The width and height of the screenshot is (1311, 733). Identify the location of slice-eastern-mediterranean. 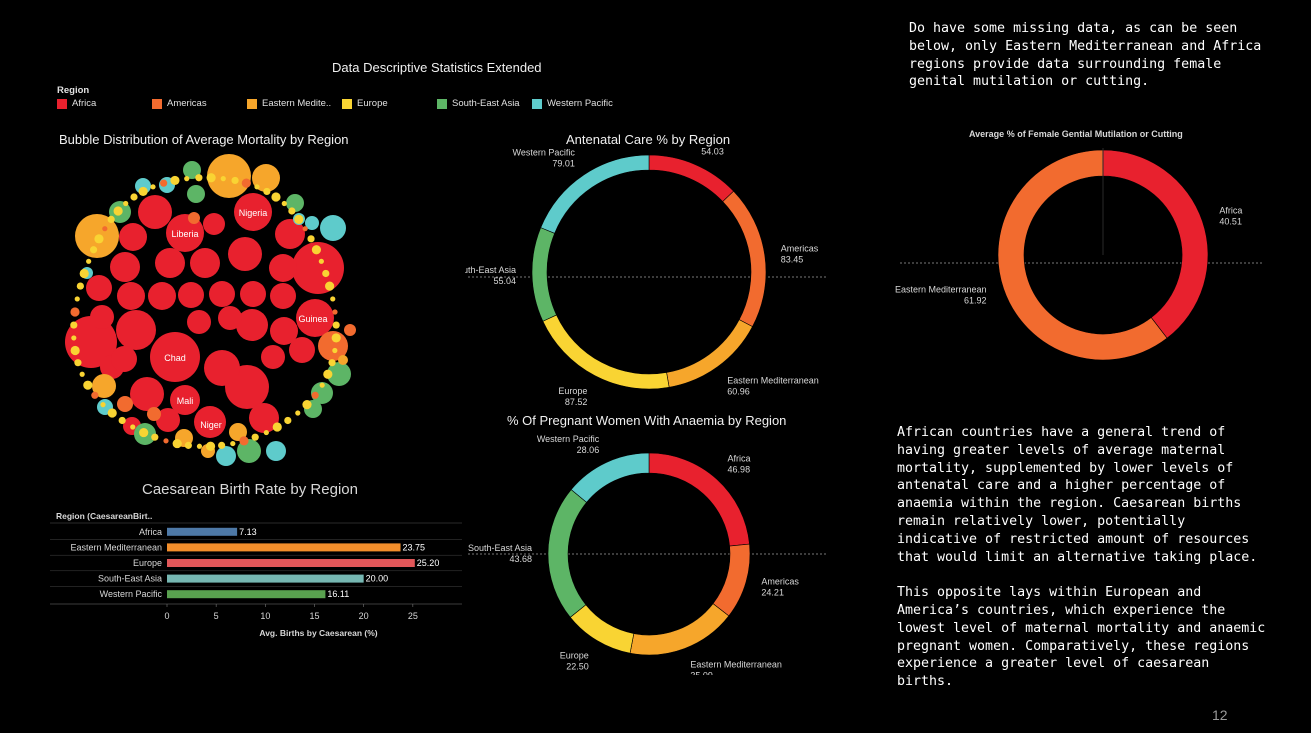
(1082, 255).